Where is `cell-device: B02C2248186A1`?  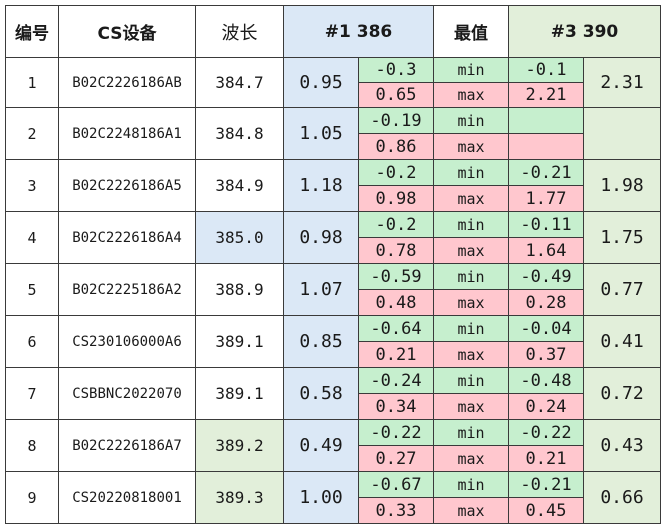
cell-device: B02C2248186A1 is located at coordinates (127, 133).